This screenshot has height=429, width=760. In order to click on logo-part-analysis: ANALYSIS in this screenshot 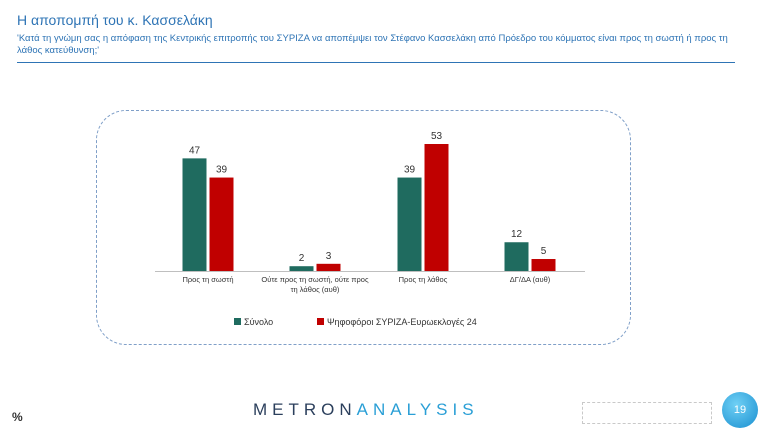, I will do `click(417, 409)`.